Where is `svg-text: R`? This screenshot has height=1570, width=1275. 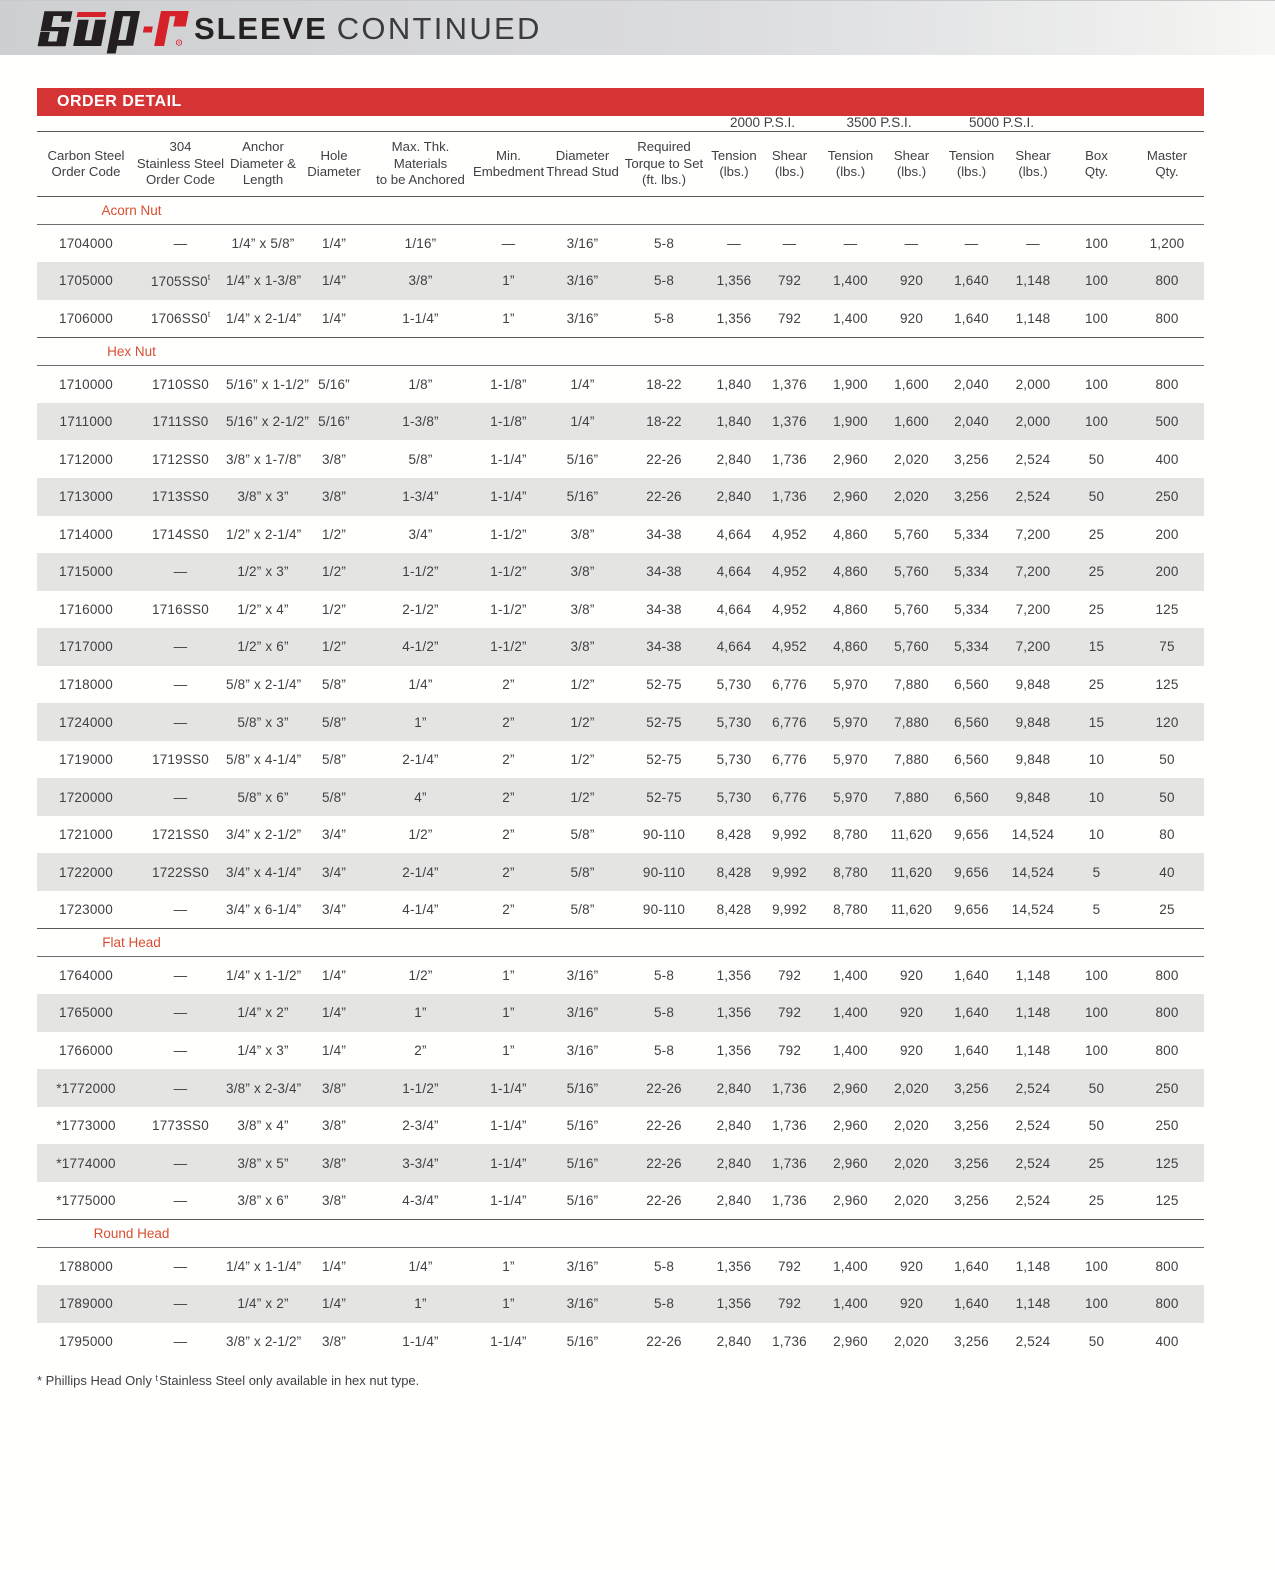
svg-text: R is located at coordinates (179, 43).